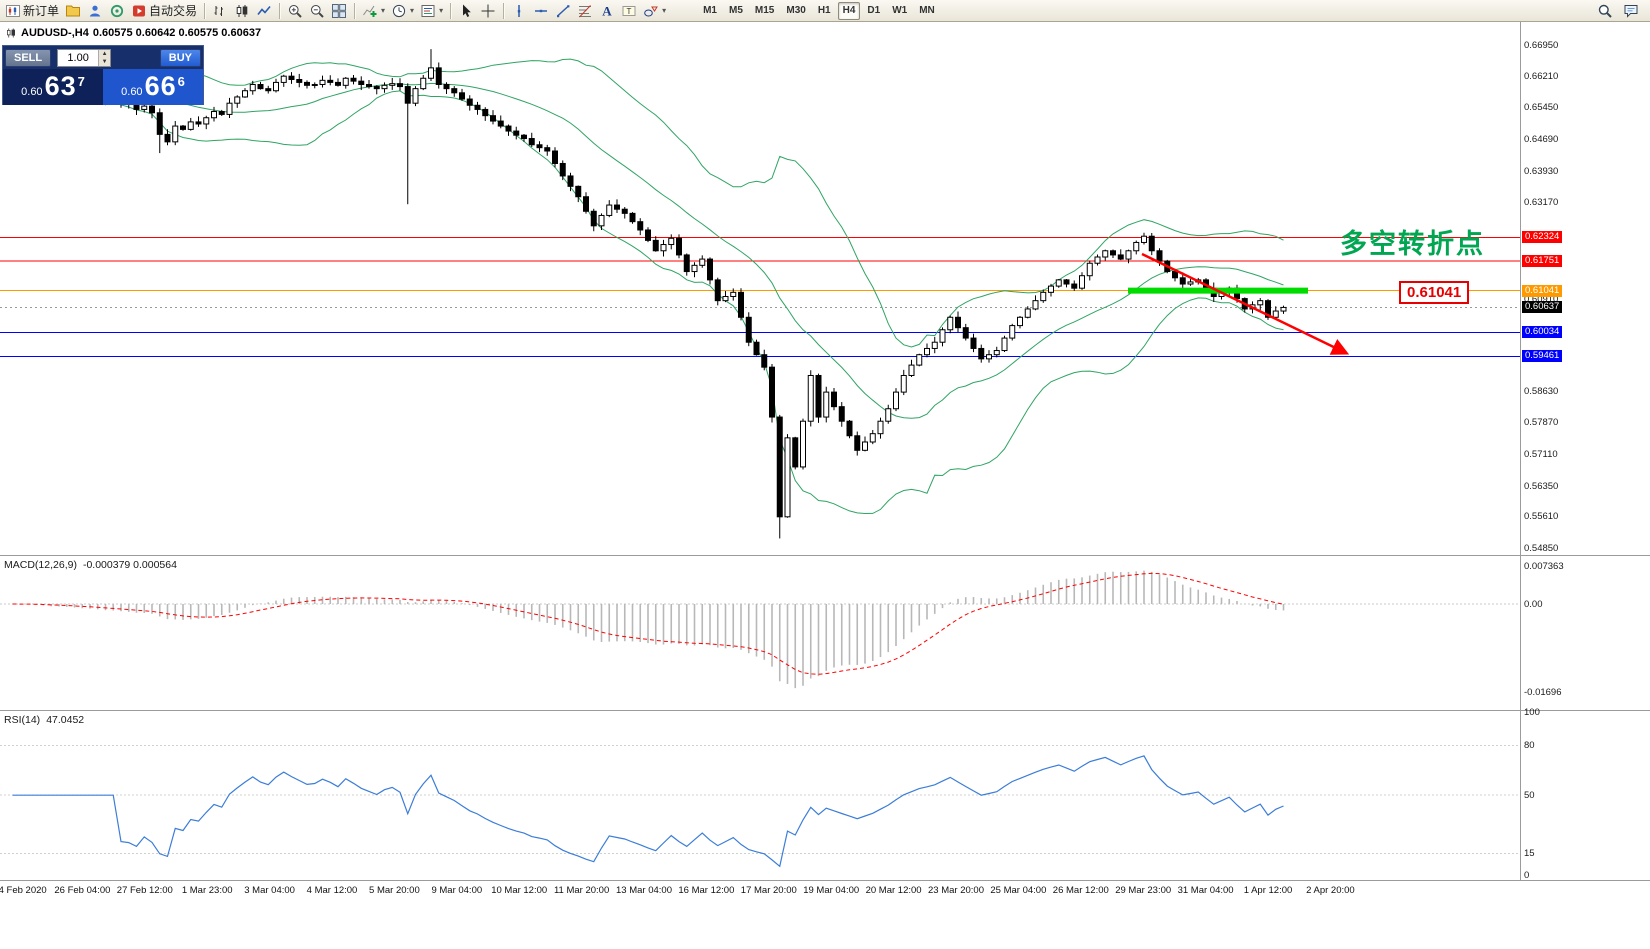 Image resolution: width=1650 pixels, height=949 pixels. What do you see at coordinates (73, 11) in the screenshot?
I see `profiles-button` at bounding box center [73, 11].